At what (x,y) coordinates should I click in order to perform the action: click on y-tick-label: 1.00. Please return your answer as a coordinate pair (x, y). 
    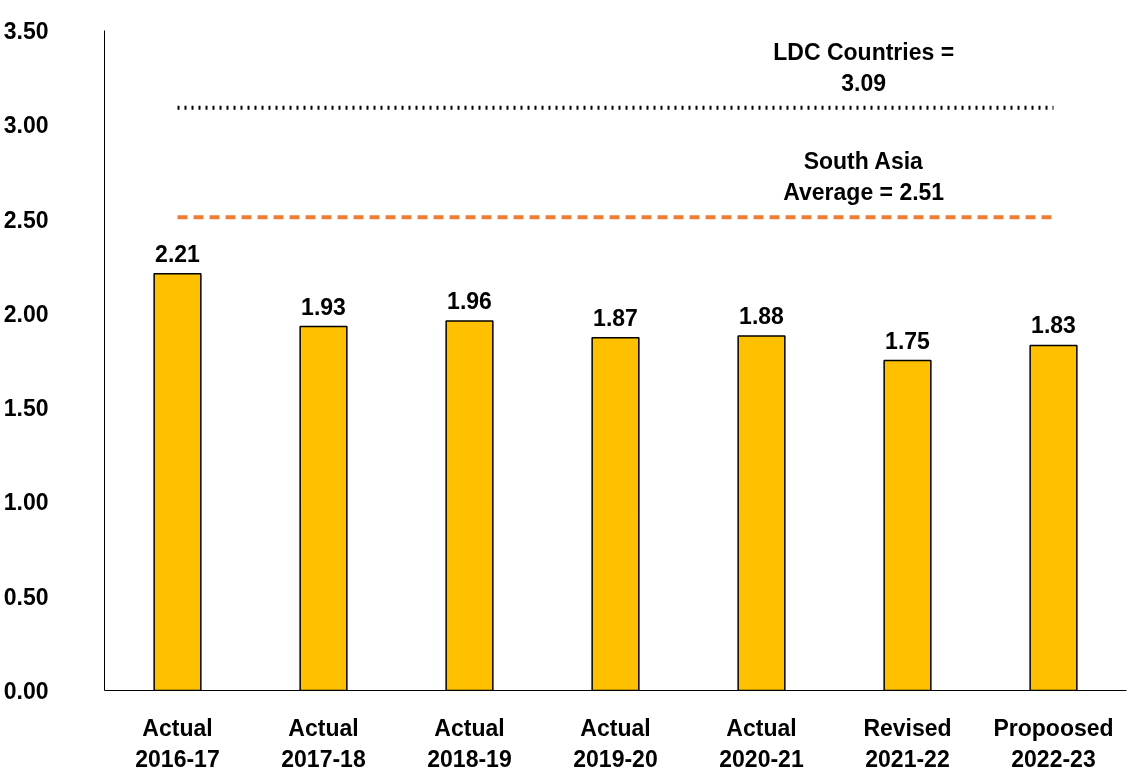
    Looking at the image, I should click on (26, 502).